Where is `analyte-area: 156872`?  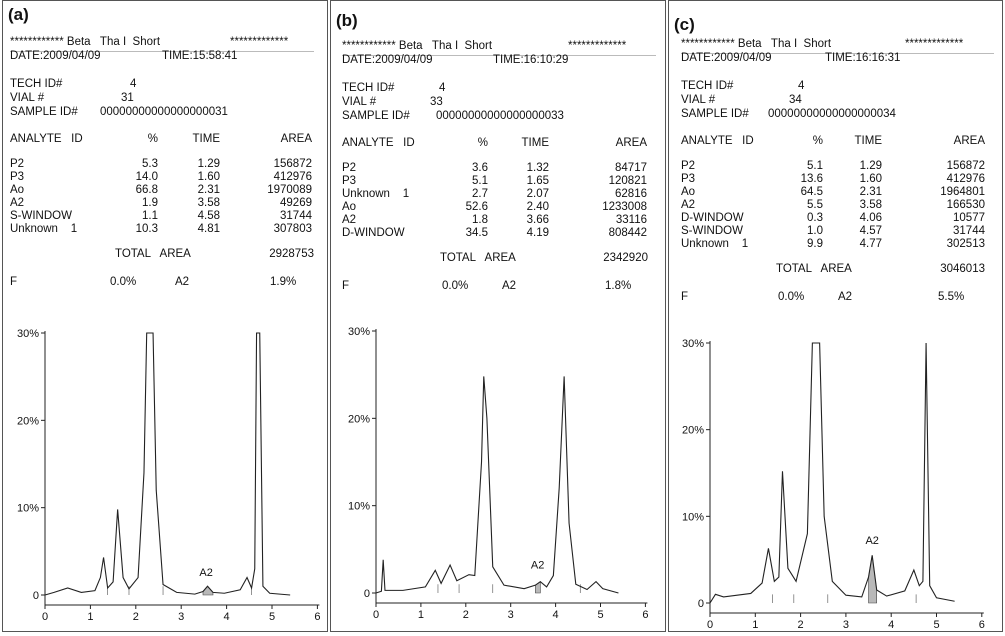
analyte-area: 156872 is located at coordinates (965, 166).